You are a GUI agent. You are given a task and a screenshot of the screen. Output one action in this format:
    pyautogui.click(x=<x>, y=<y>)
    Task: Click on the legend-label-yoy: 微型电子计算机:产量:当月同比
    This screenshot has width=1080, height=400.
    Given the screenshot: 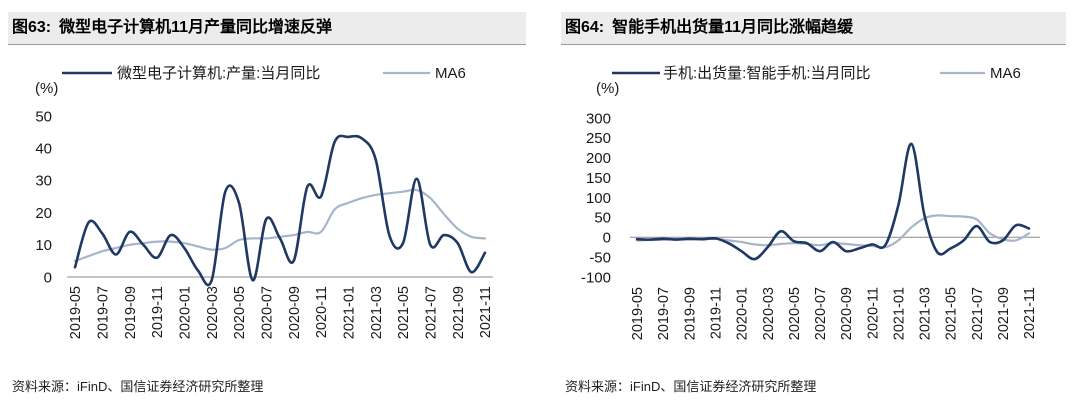 What is the action you would take?
    pyautogui.click(x=218, y=73)
    